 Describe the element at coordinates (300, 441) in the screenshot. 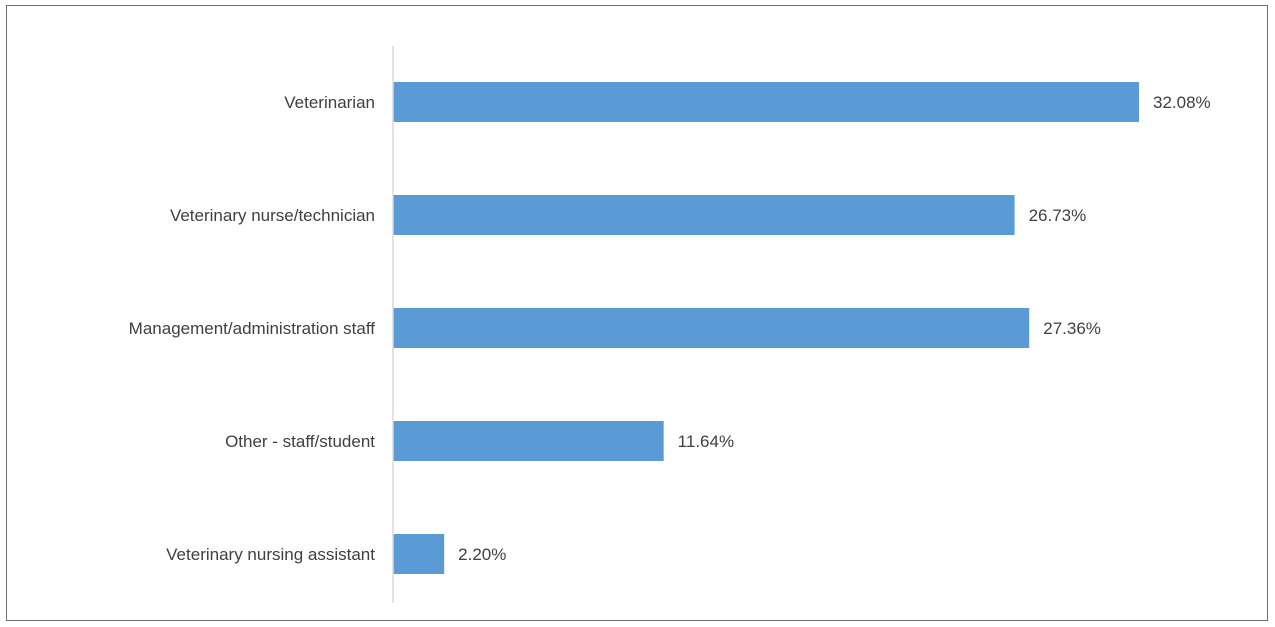

I see `category-label-4: Other - staff/student` at that location.